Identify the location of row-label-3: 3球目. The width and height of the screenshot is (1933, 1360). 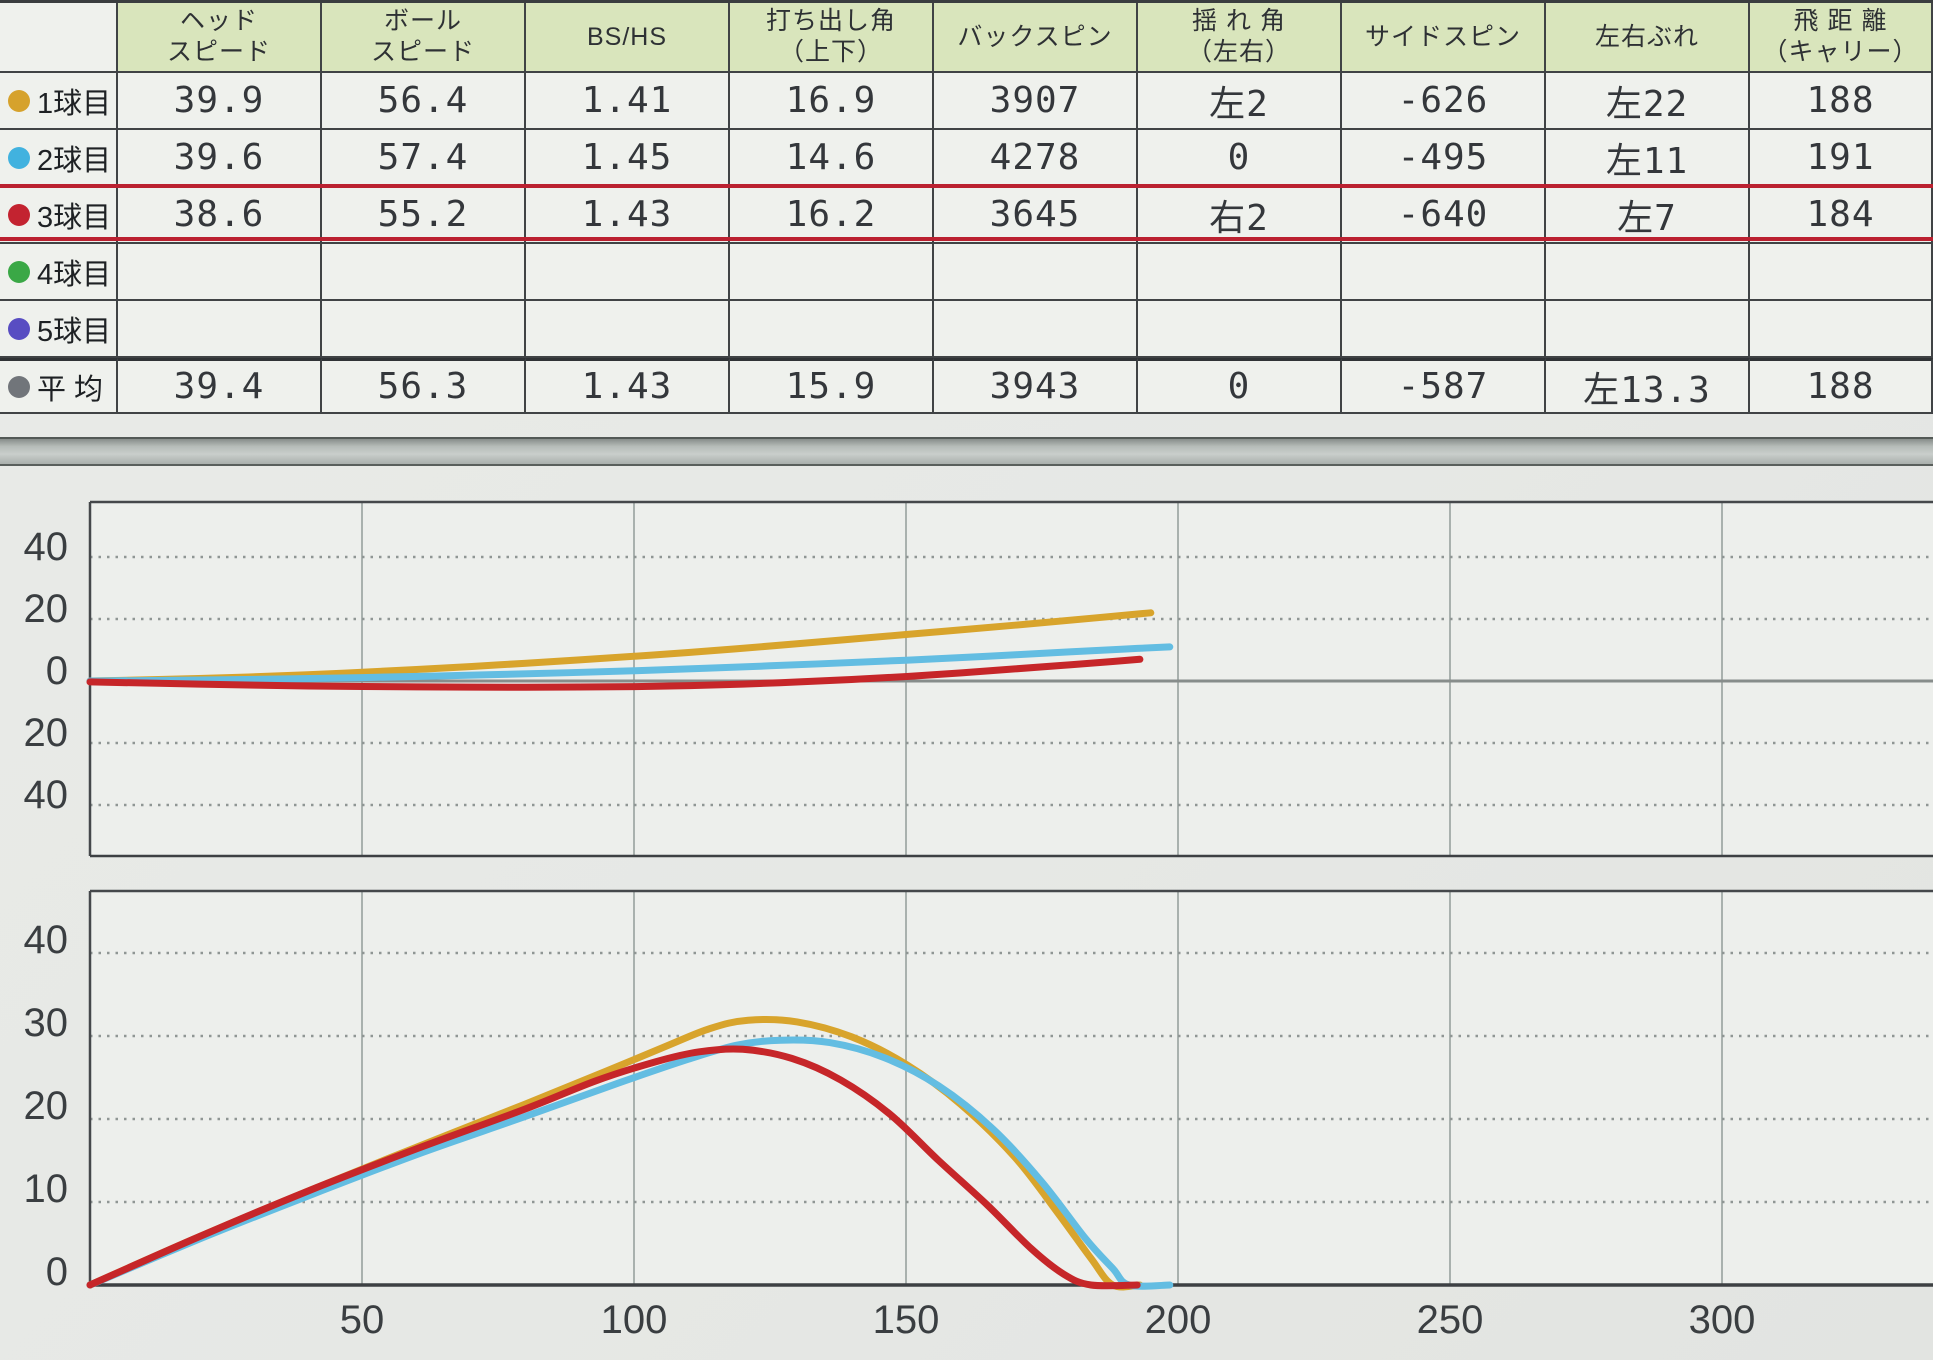
(59, 215).